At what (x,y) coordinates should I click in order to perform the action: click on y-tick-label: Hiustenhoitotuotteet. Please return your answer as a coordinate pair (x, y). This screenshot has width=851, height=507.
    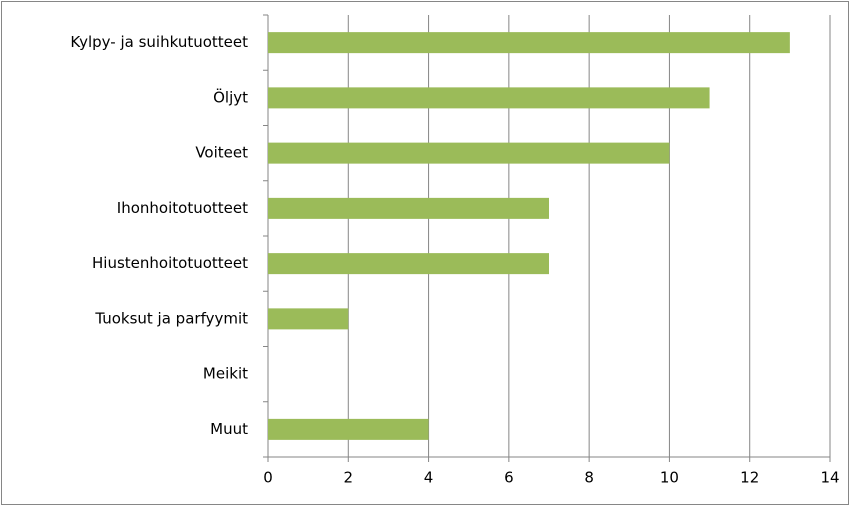
    Looking at the image, I should click on (170, 263).